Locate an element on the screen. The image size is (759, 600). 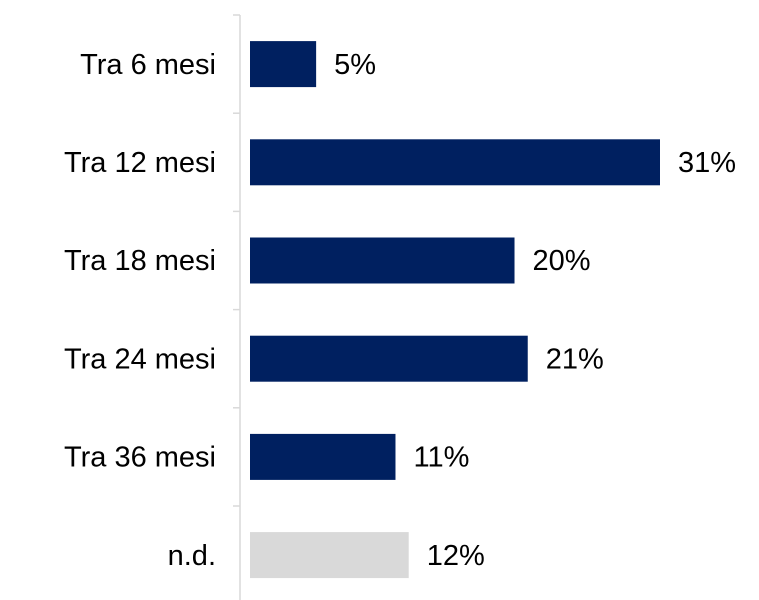
category-label: Tra 12 mesi is located at coordinates (140, 163).